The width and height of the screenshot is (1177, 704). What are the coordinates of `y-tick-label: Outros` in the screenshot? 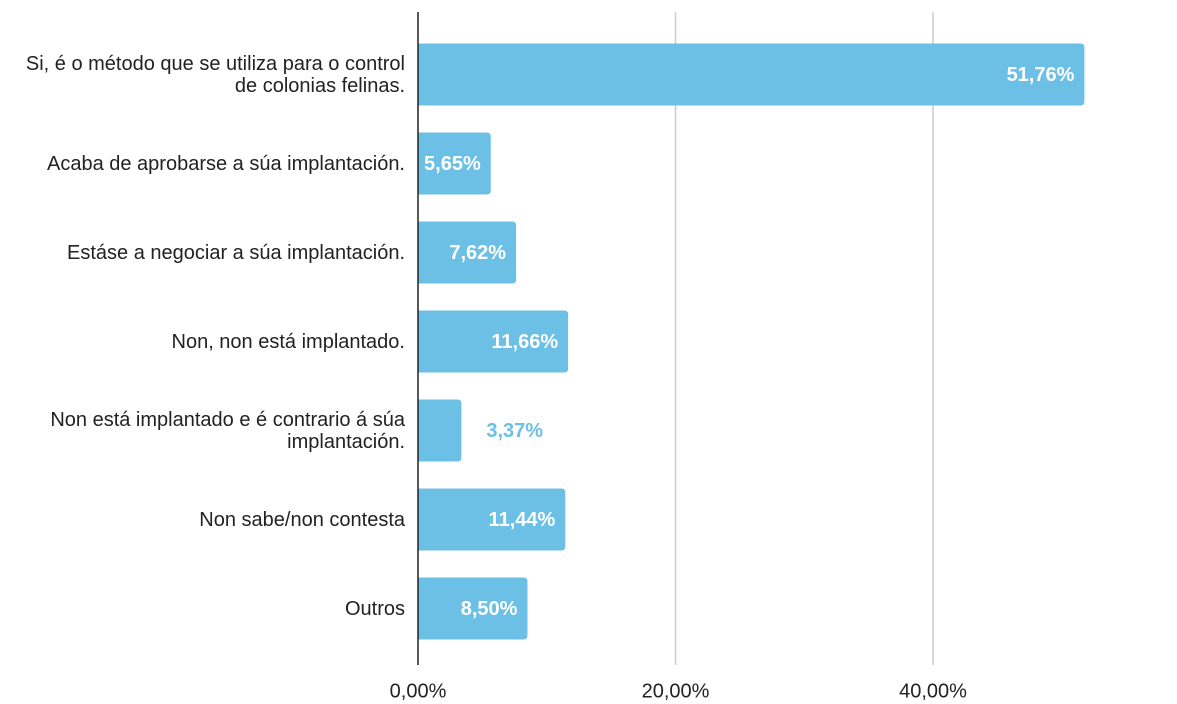 It's located at (374, 608).